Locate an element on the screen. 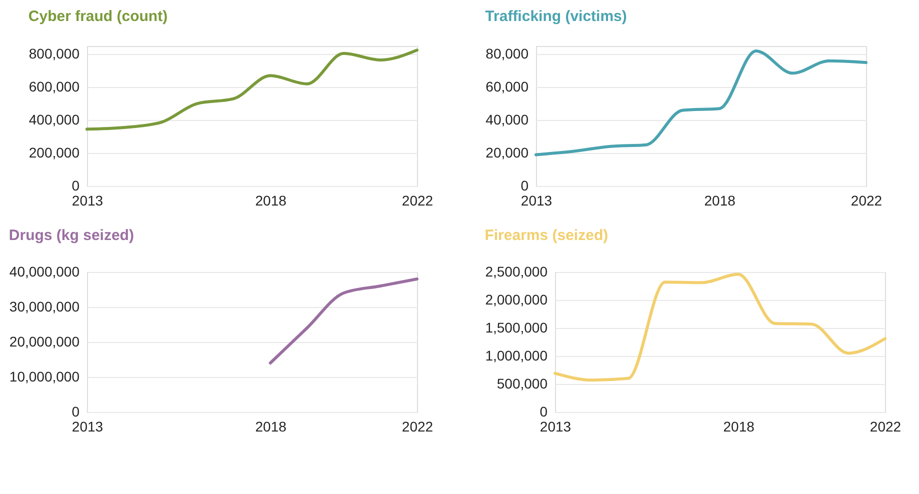 This screenshot has height=494, width=919. y-tick-label: 1,000,000 is located at coordinates (516, 356).